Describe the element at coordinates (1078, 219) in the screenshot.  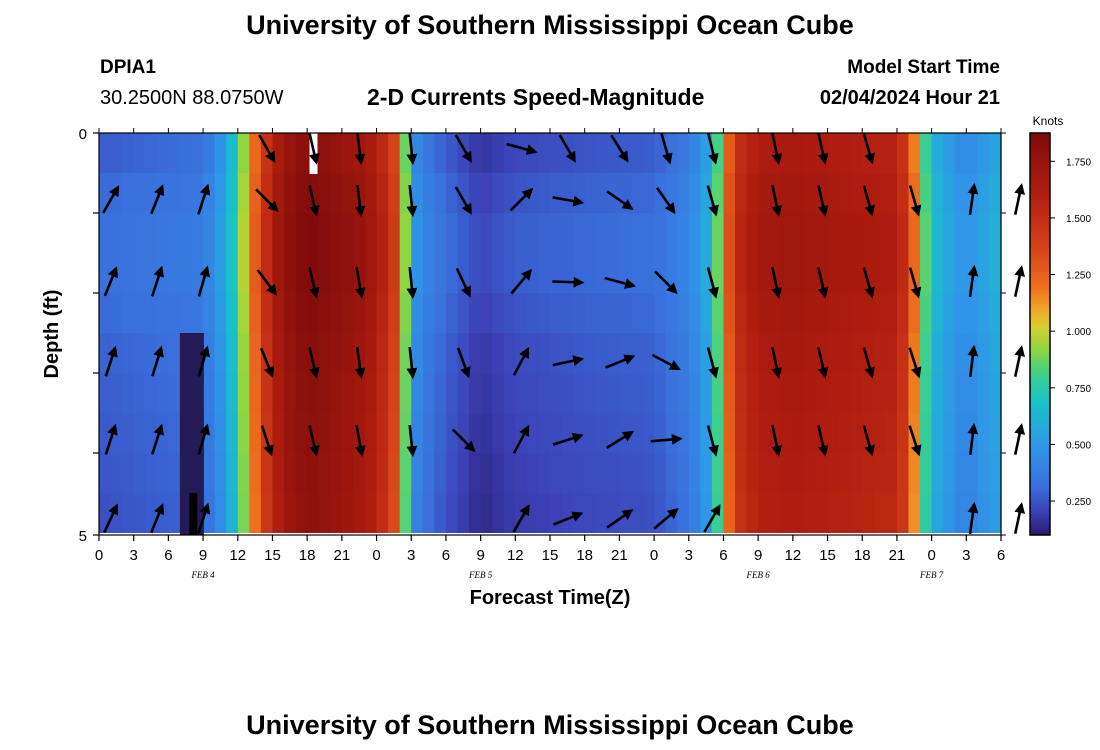
I see `colorbar-tick-label: 1.500` at that location.